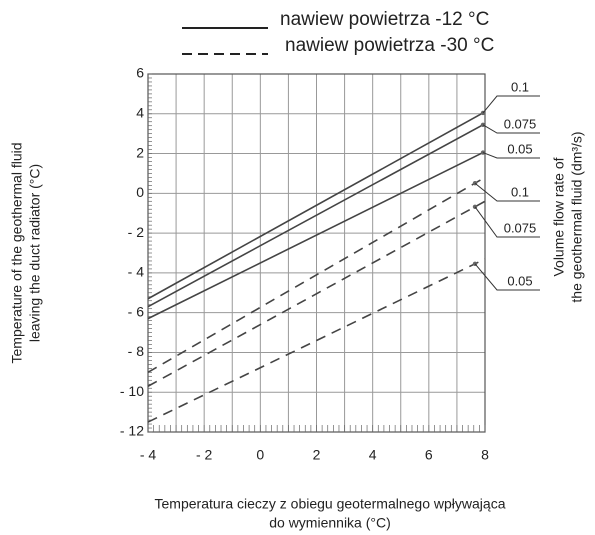 The width and height of the screenshot is (595, 535). I want to click on x-tick-label: 0, so click(260, 455).